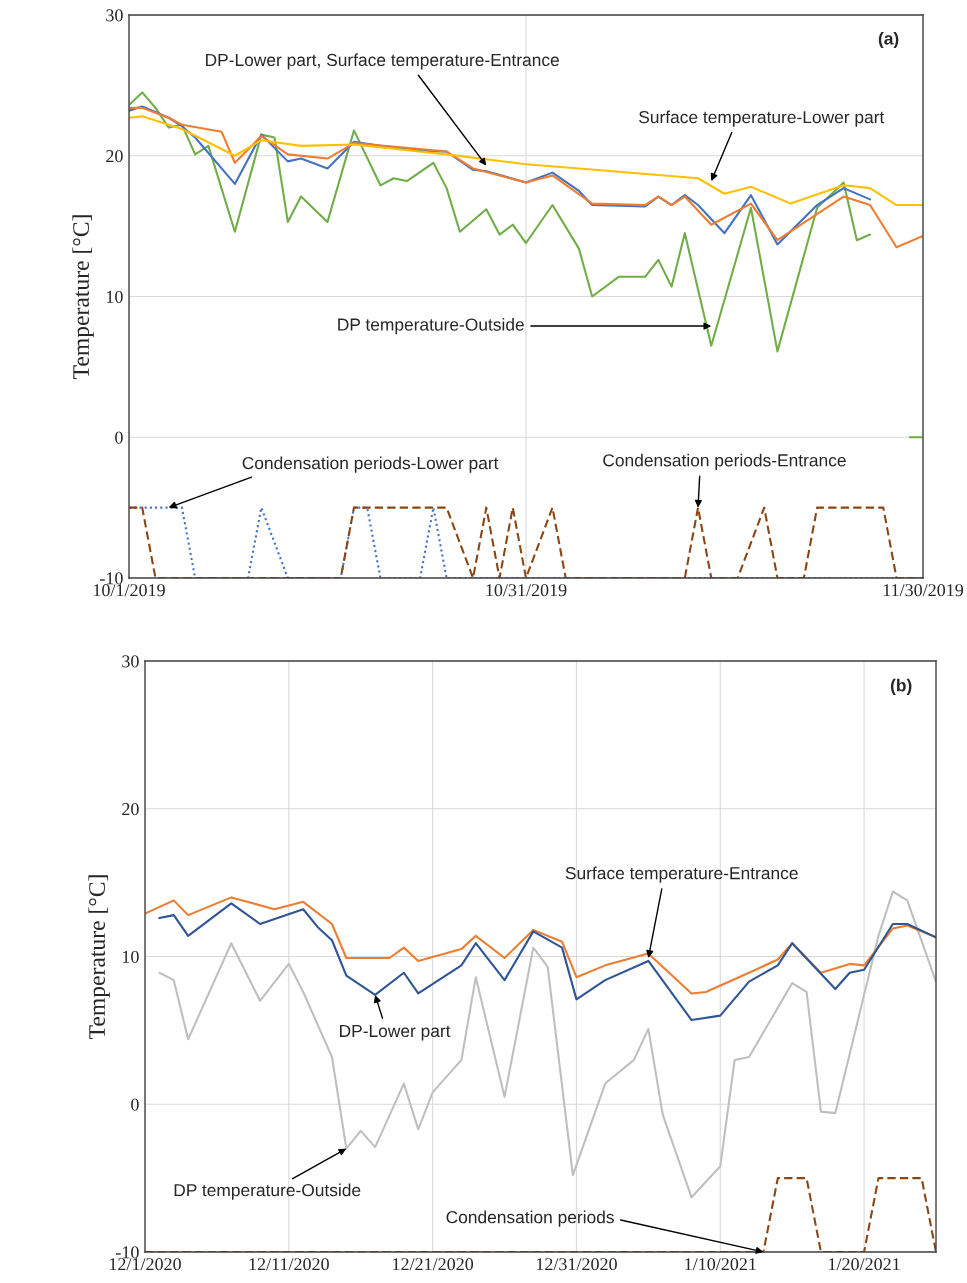 The height and width of the screenshot is (1283, 967). What do you see at coordinates (433, 1264) in the screenshot?
I see `x-tick-label: 12/21/2020` at bounding box center [433, 1264].